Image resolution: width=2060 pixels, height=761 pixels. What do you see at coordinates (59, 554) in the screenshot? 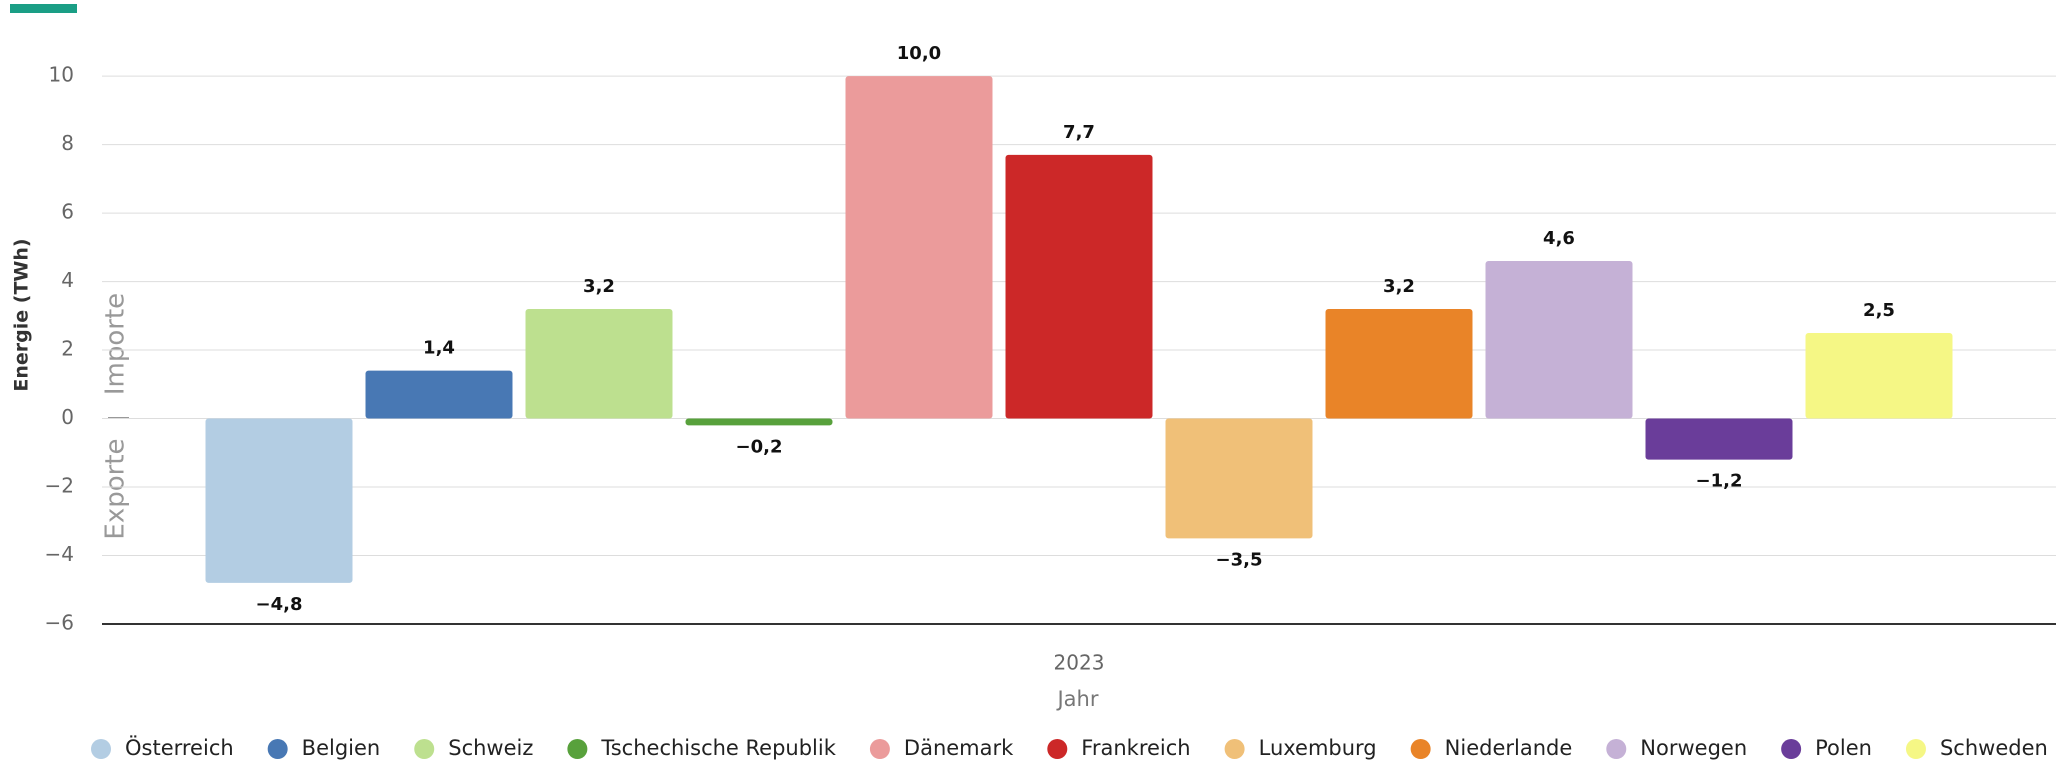
I see `y-tick-label: −4` at bounding box center [59, 554].